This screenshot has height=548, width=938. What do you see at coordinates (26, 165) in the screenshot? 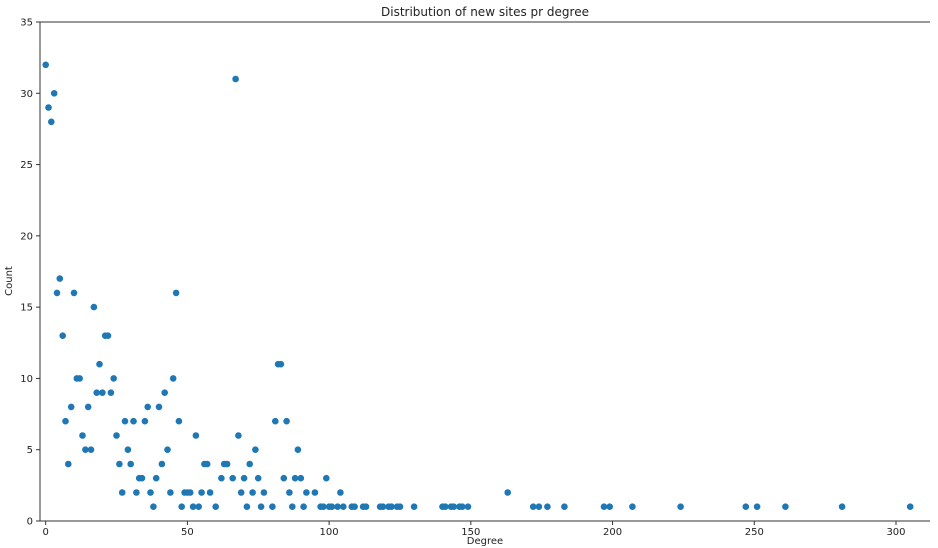
I see `y-tick-label: 25` at bounding box center [26, 165].